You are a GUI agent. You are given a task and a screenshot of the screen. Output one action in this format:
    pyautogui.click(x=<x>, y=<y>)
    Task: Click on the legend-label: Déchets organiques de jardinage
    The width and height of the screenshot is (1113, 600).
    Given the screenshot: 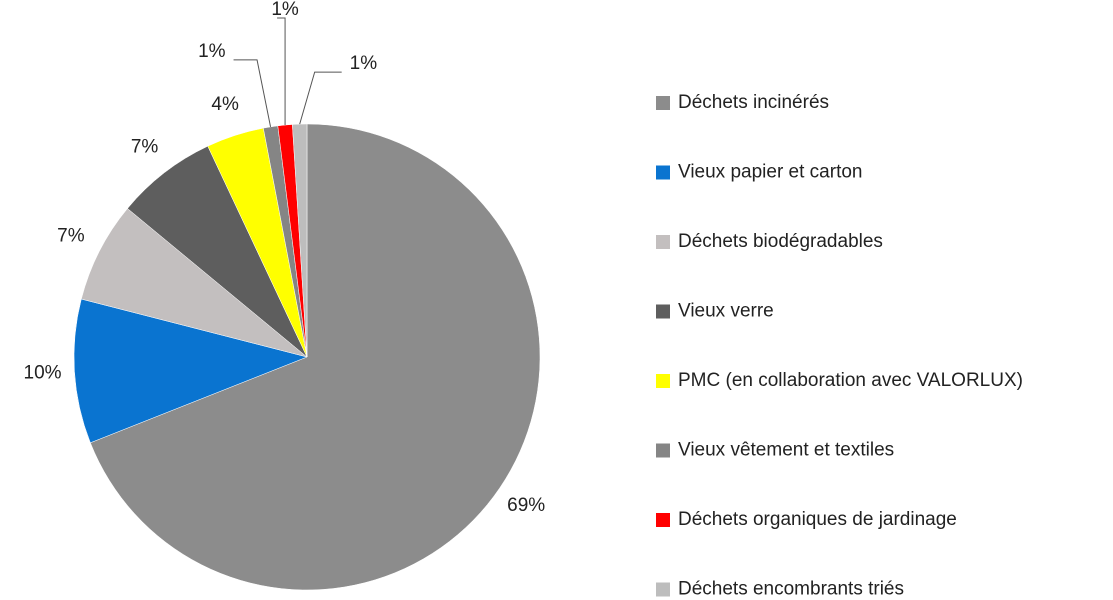 What is the action you would take?
    pyautogui.click(x=817, y=519)
    